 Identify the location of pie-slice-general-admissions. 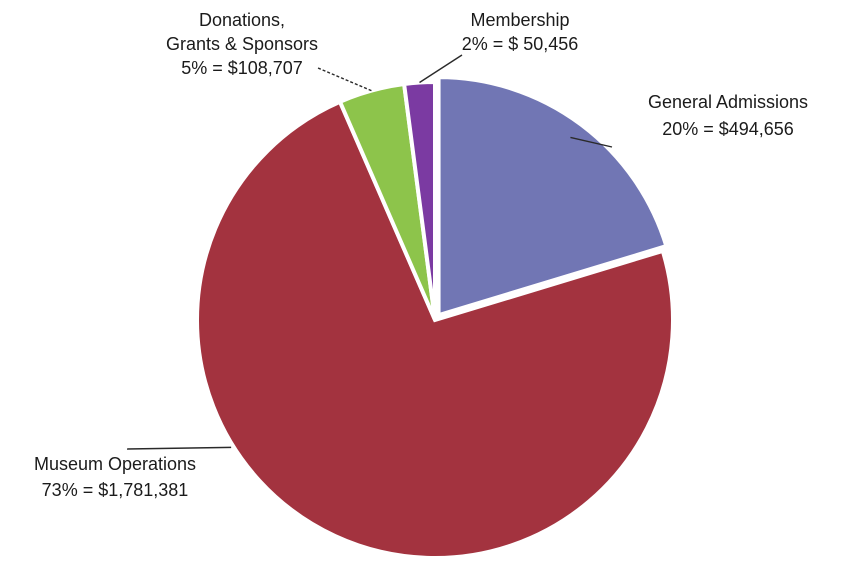
(552, 196).